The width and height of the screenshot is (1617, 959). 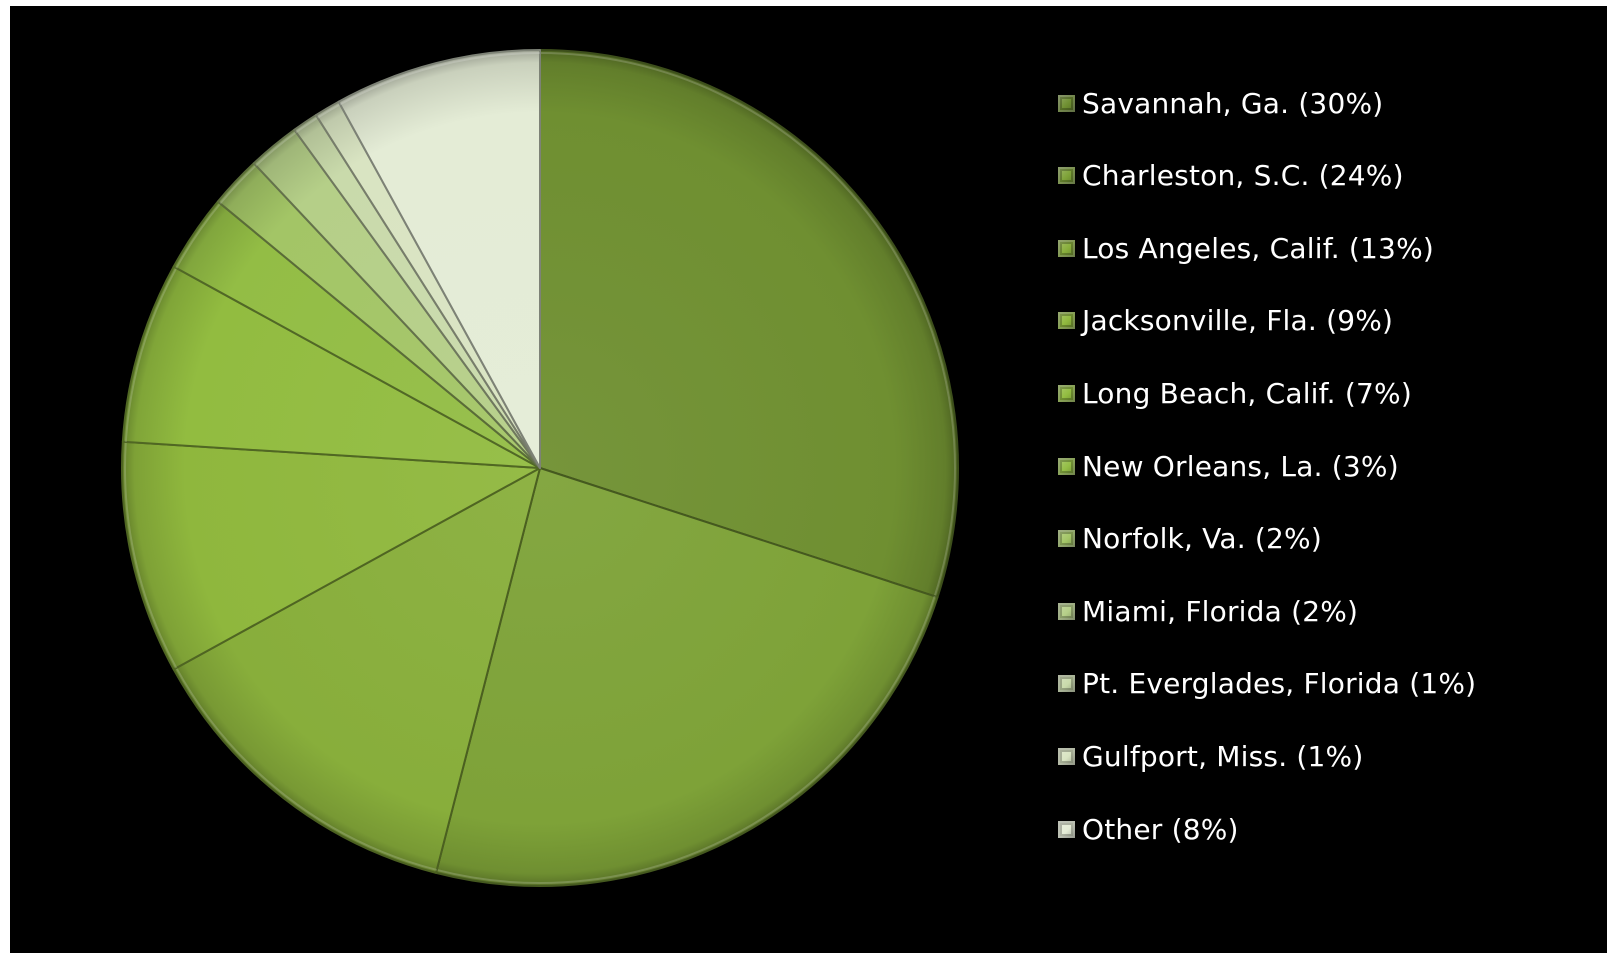 I want to click on legend-item-2: Los Angeles, Calif. (13%), so click(x=1246, y=248).